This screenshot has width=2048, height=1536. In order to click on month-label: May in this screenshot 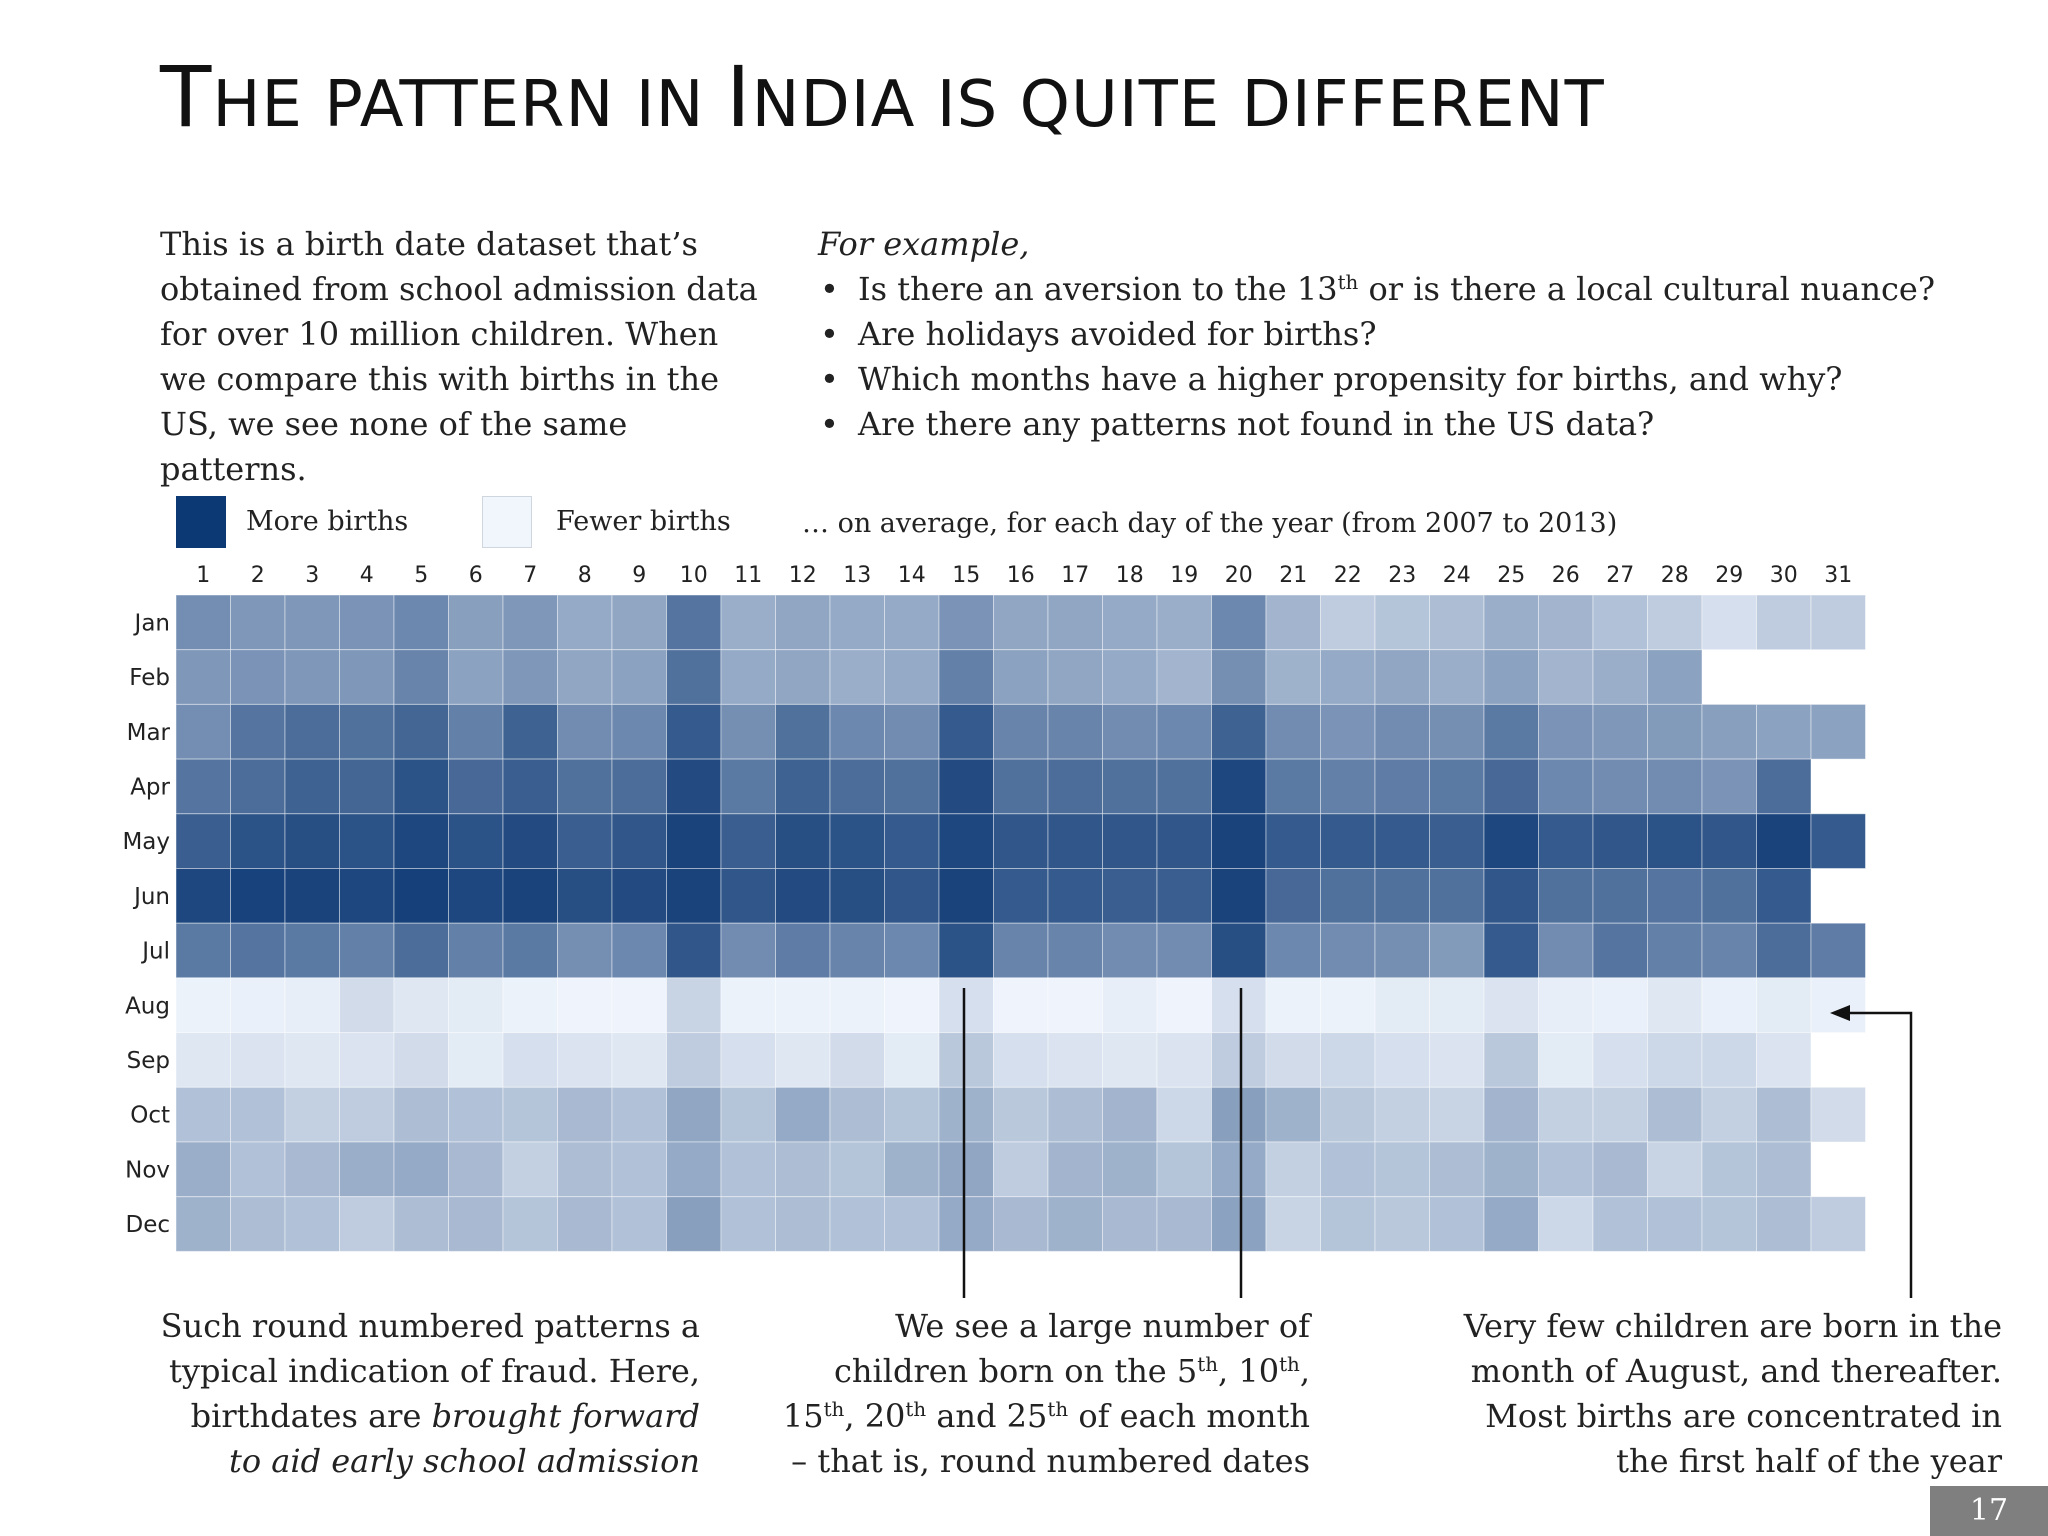, I will do `click(146, 842)`.